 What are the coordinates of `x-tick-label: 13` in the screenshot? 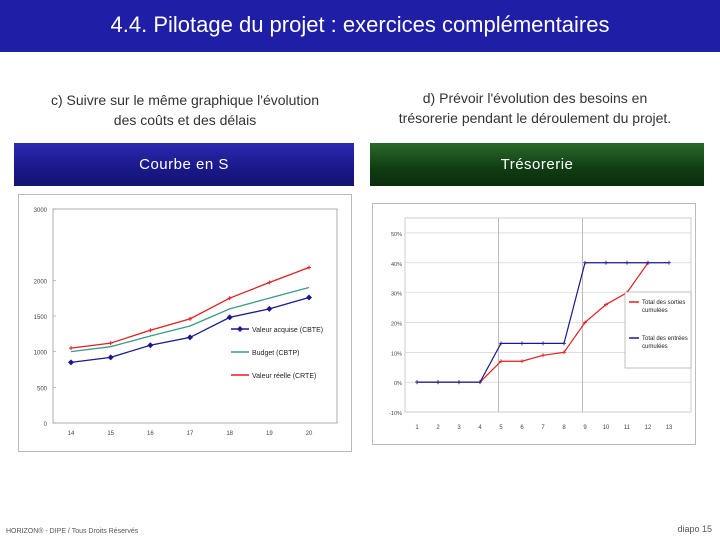 It's located at (669, 428).